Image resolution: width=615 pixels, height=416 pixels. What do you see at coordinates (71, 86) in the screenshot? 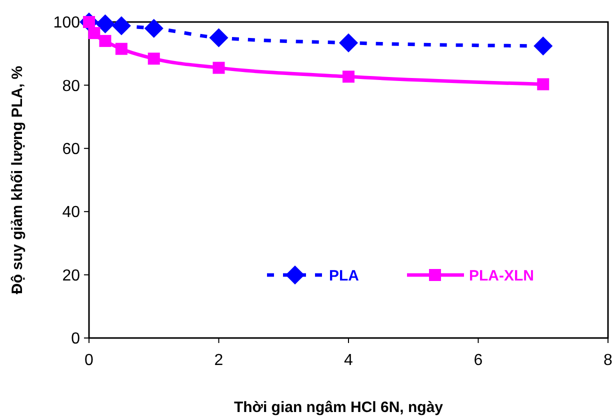
I see `y-tick-label: 80` at bounding box center [71, 86].